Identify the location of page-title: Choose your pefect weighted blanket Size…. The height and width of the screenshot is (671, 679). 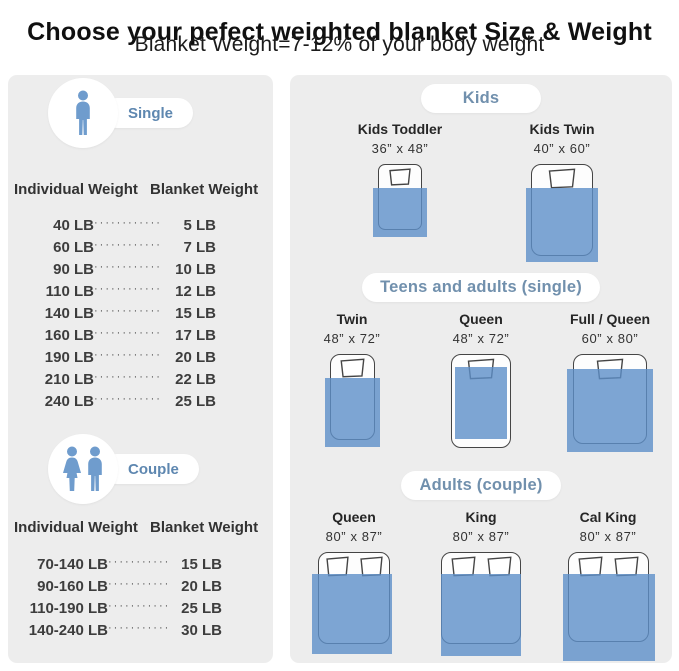
(339, 31).